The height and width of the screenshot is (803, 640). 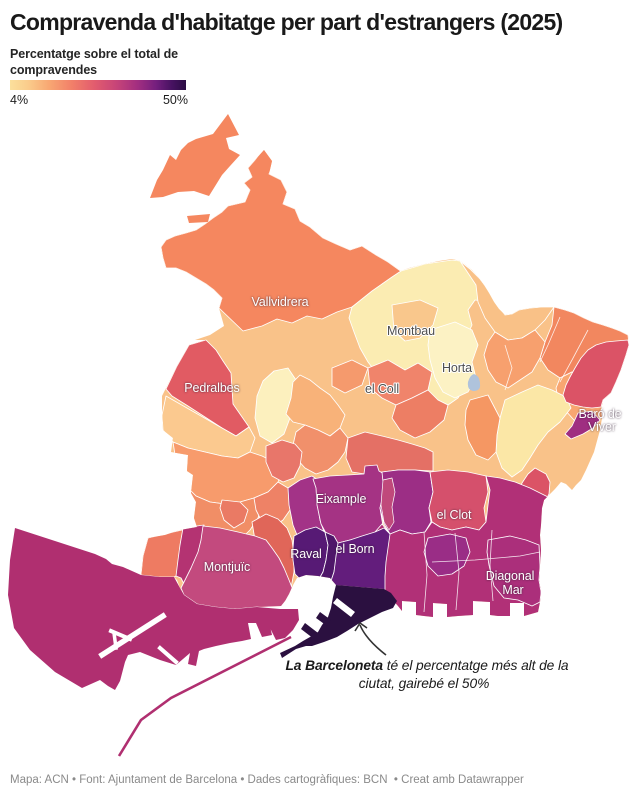 I want to click on svg-text: Raval, so click(x=305, y=554).